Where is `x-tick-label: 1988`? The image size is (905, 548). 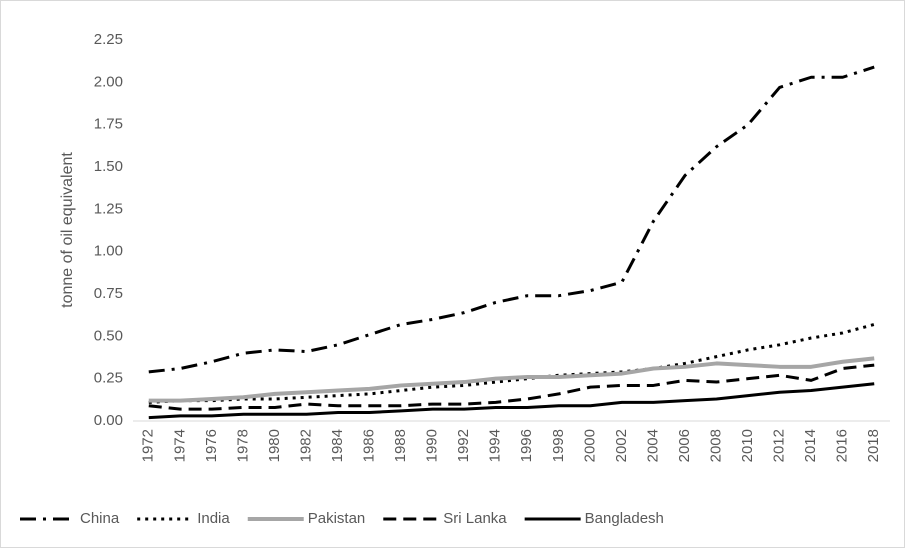 x-tick-label: 1988 is located at coordinates (400, 445).